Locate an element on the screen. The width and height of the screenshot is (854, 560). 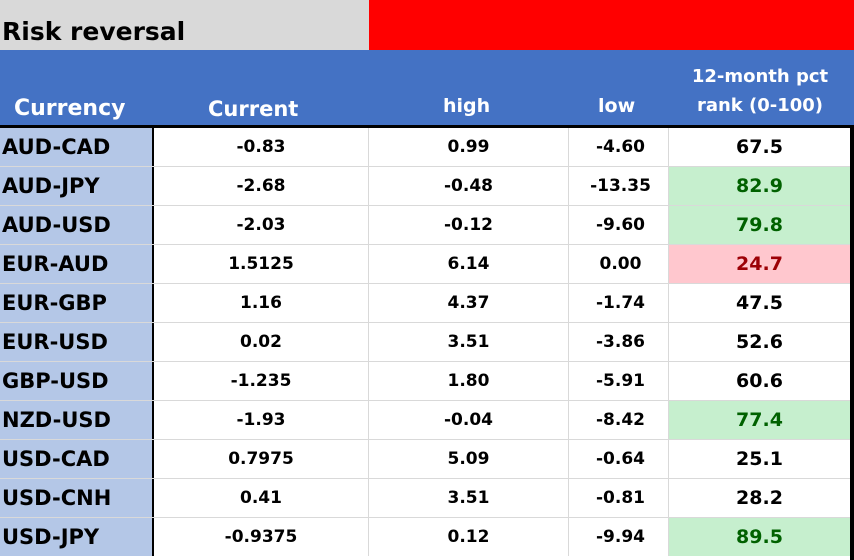
rank-cell: 47.5 is located at coordinates (759, 303).